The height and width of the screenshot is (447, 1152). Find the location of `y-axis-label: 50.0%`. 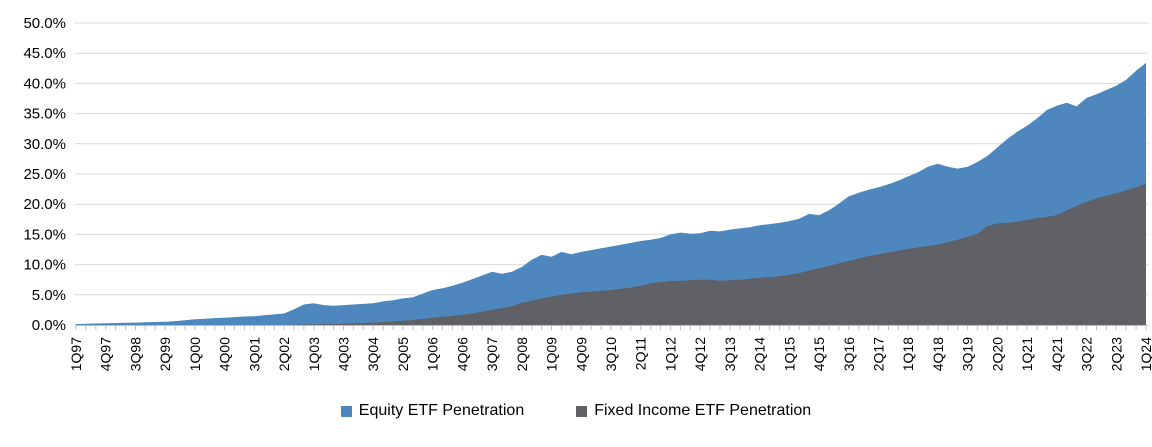

y-axis-label: 50.0% is located at coordinates (44, 23).